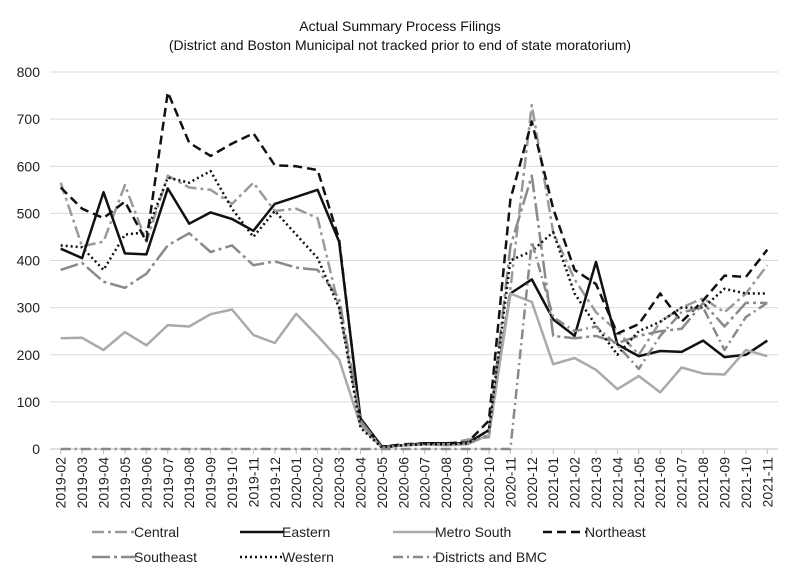  Describe the element at coordinates (403, 483) in the screenshot. I see `x-tick-label: 2020-06` at that location.